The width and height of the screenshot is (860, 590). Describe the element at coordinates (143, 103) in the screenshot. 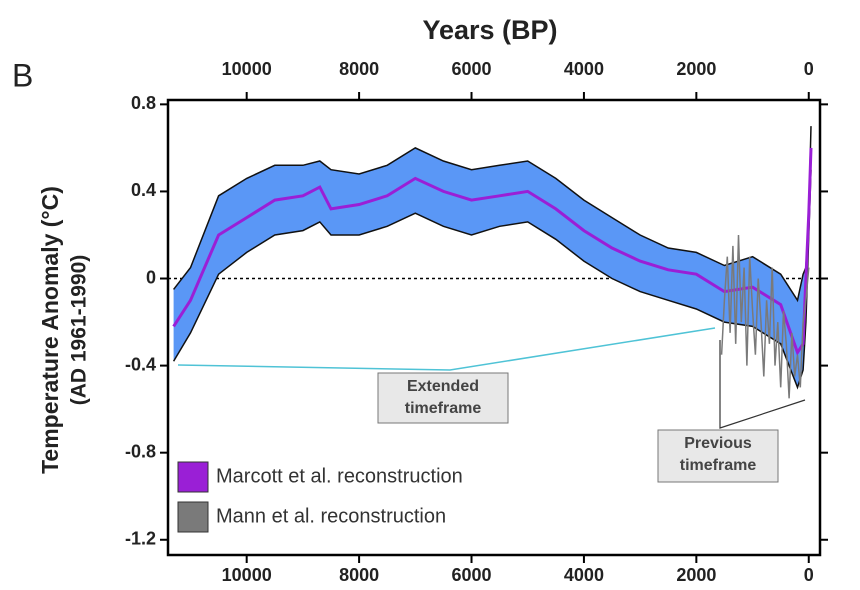

I see `y-tick-label: 0.8` at that location.